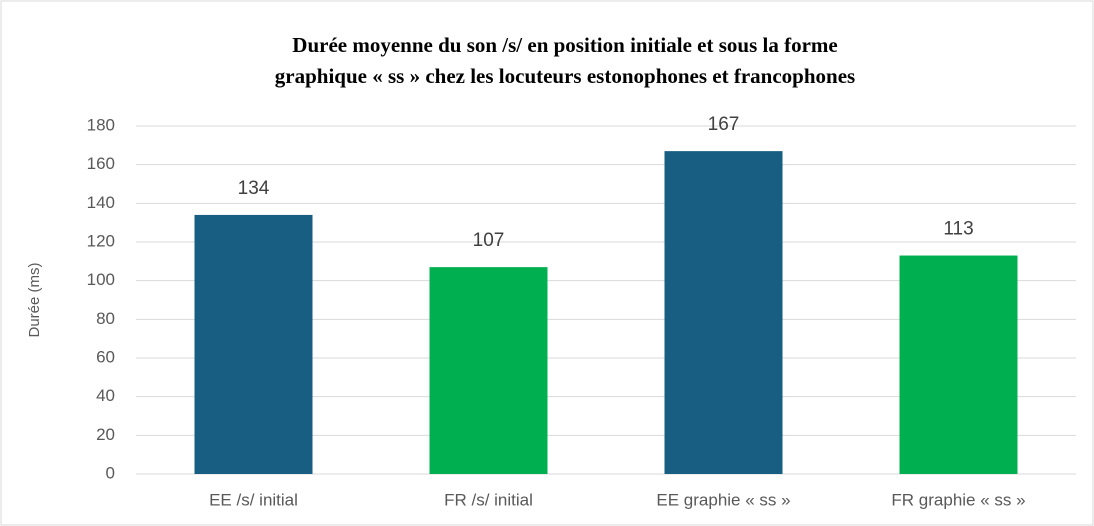  Describe the element at coordinates (105, 434) in the screenshot. I see `y-tick-label: 20` at that location.